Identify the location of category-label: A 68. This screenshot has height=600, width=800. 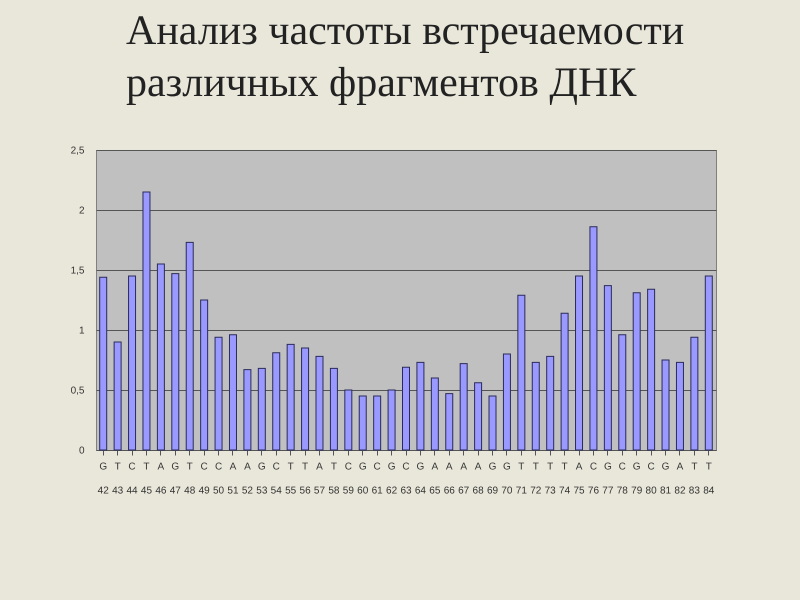
(478, 479).